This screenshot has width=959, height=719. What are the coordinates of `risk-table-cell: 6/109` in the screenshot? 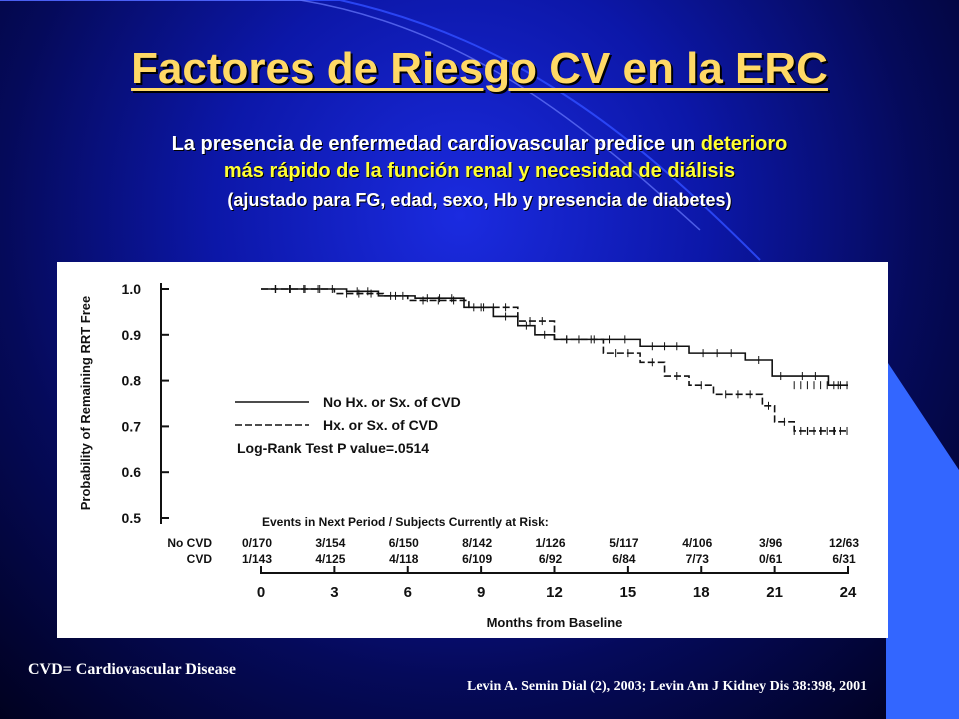 It's located at (477, 559).